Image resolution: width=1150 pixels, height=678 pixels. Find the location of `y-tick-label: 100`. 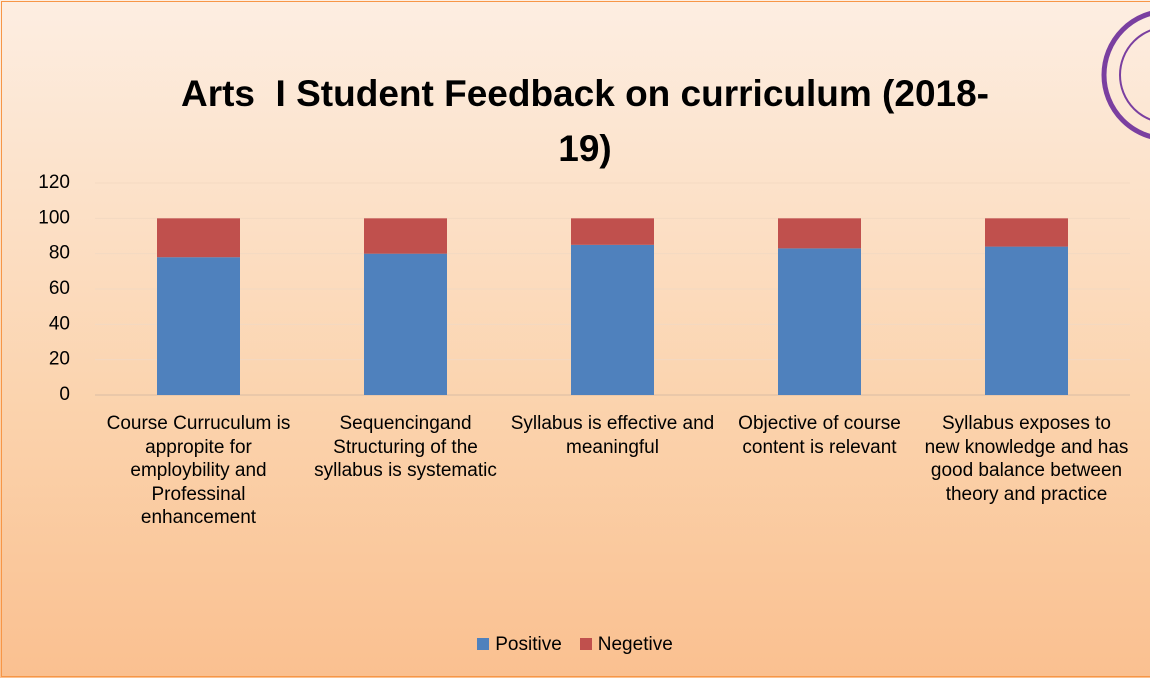

y-tick-label: 100 is located at coordinates (54, 217).